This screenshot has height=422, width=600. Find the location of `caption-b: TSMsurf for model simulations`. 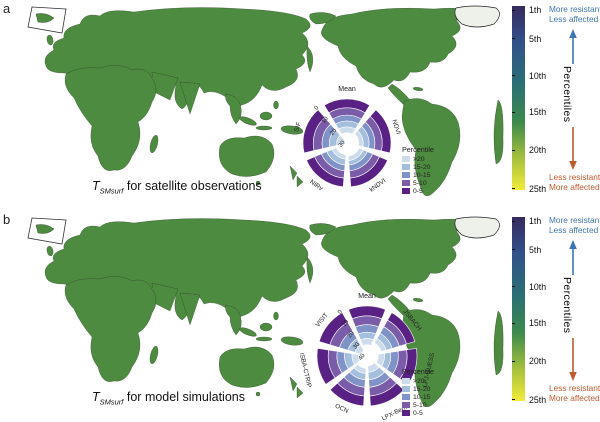

caption-b: TSMsurf for model simulations is located at coordinates (168, 398).